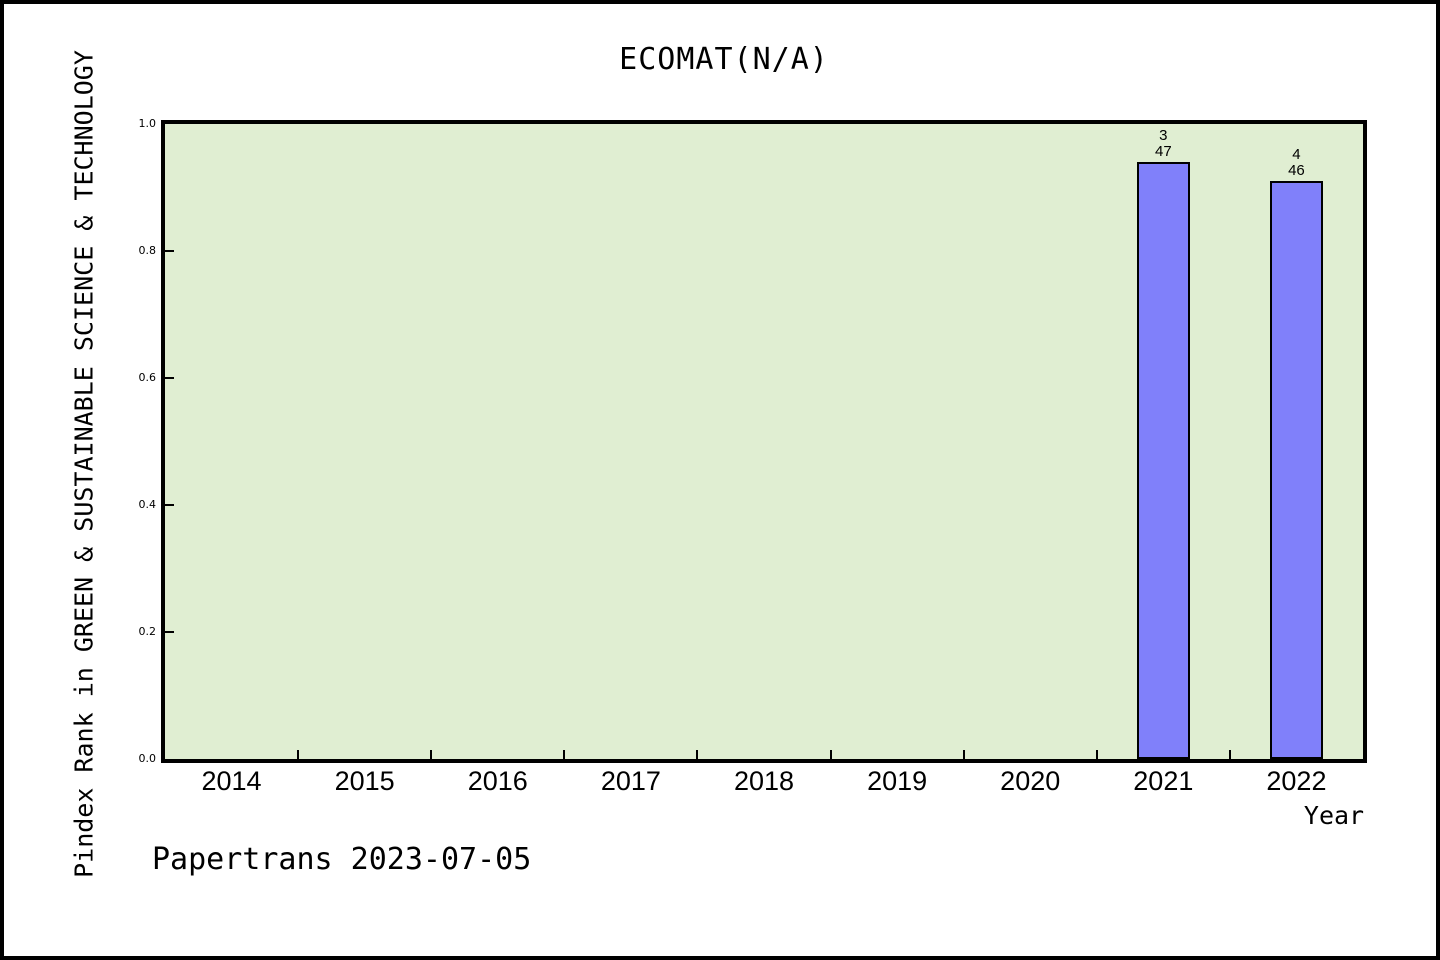 This screenshot has height=960, width=1440. What do you see at coordinates (724, 59) in the screenshot?
I see `chart-title: ECOMAT(N/A)` at bounding box center [724, 59].